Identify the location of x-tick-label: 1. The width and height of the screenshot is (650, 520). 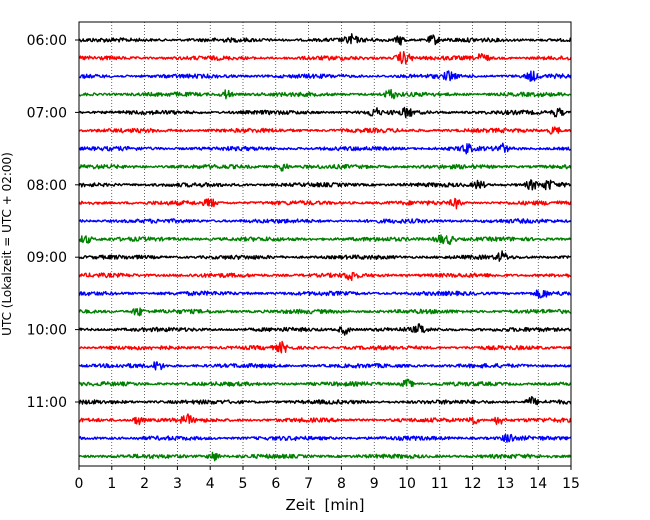
(111, 484).